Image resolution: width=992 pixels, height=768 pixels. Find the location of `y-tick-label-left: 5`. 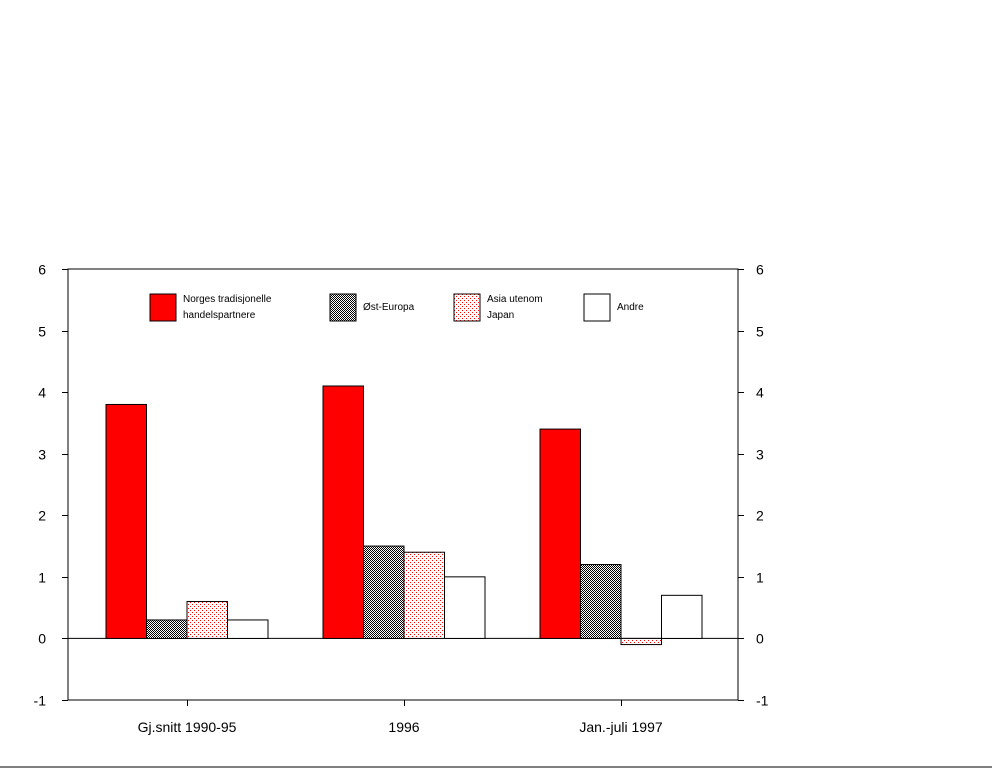

y-tick-label-left: 5 is located at coordinates (42, 332).